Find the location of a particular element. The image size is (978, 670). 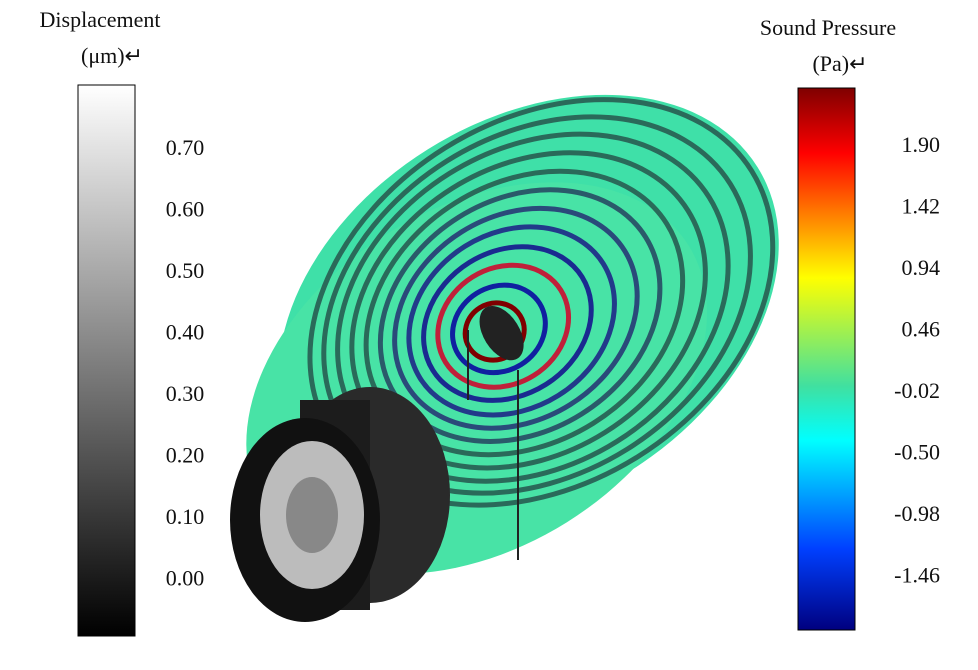

left-ticks: 0.70 0.60 0.50 0.40 0.30 0.20 0.10 0.00 is located at coordinates (185, 363).